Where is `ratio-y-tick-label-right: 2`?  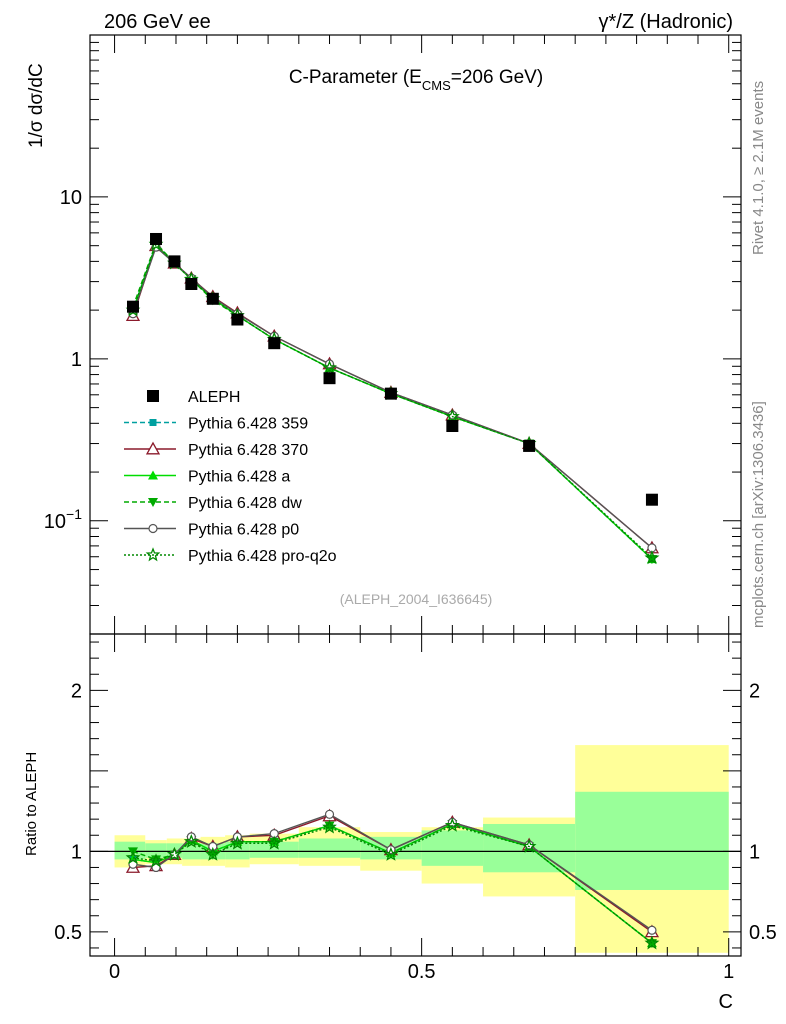
ratio-y-tick-label-right: 2 is located at coordinates (754, 691).